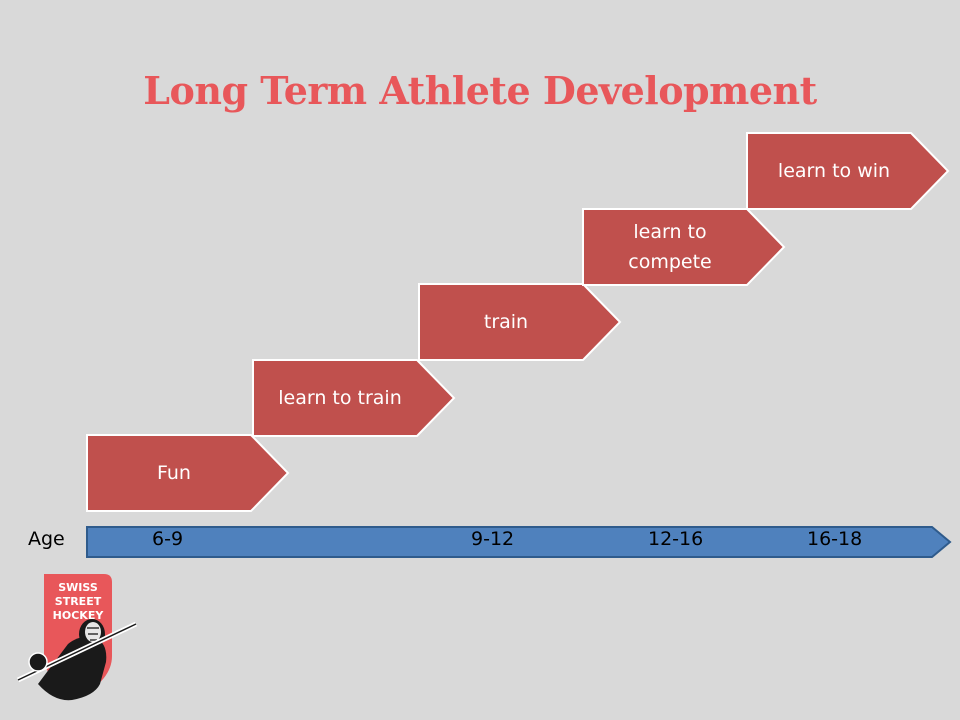 The width and height of the screenshot is (960, 720). Describe the element at coordinates (77, 660) in the screenshot. I see `hockey-player-figure` at that location.